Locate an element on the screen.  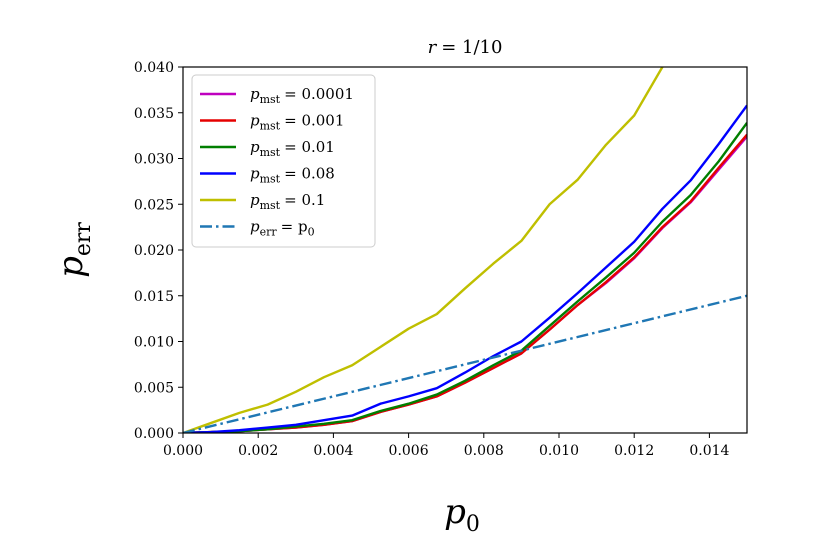
x-tick-label: 0.002 is located at coordinates (258, 451).